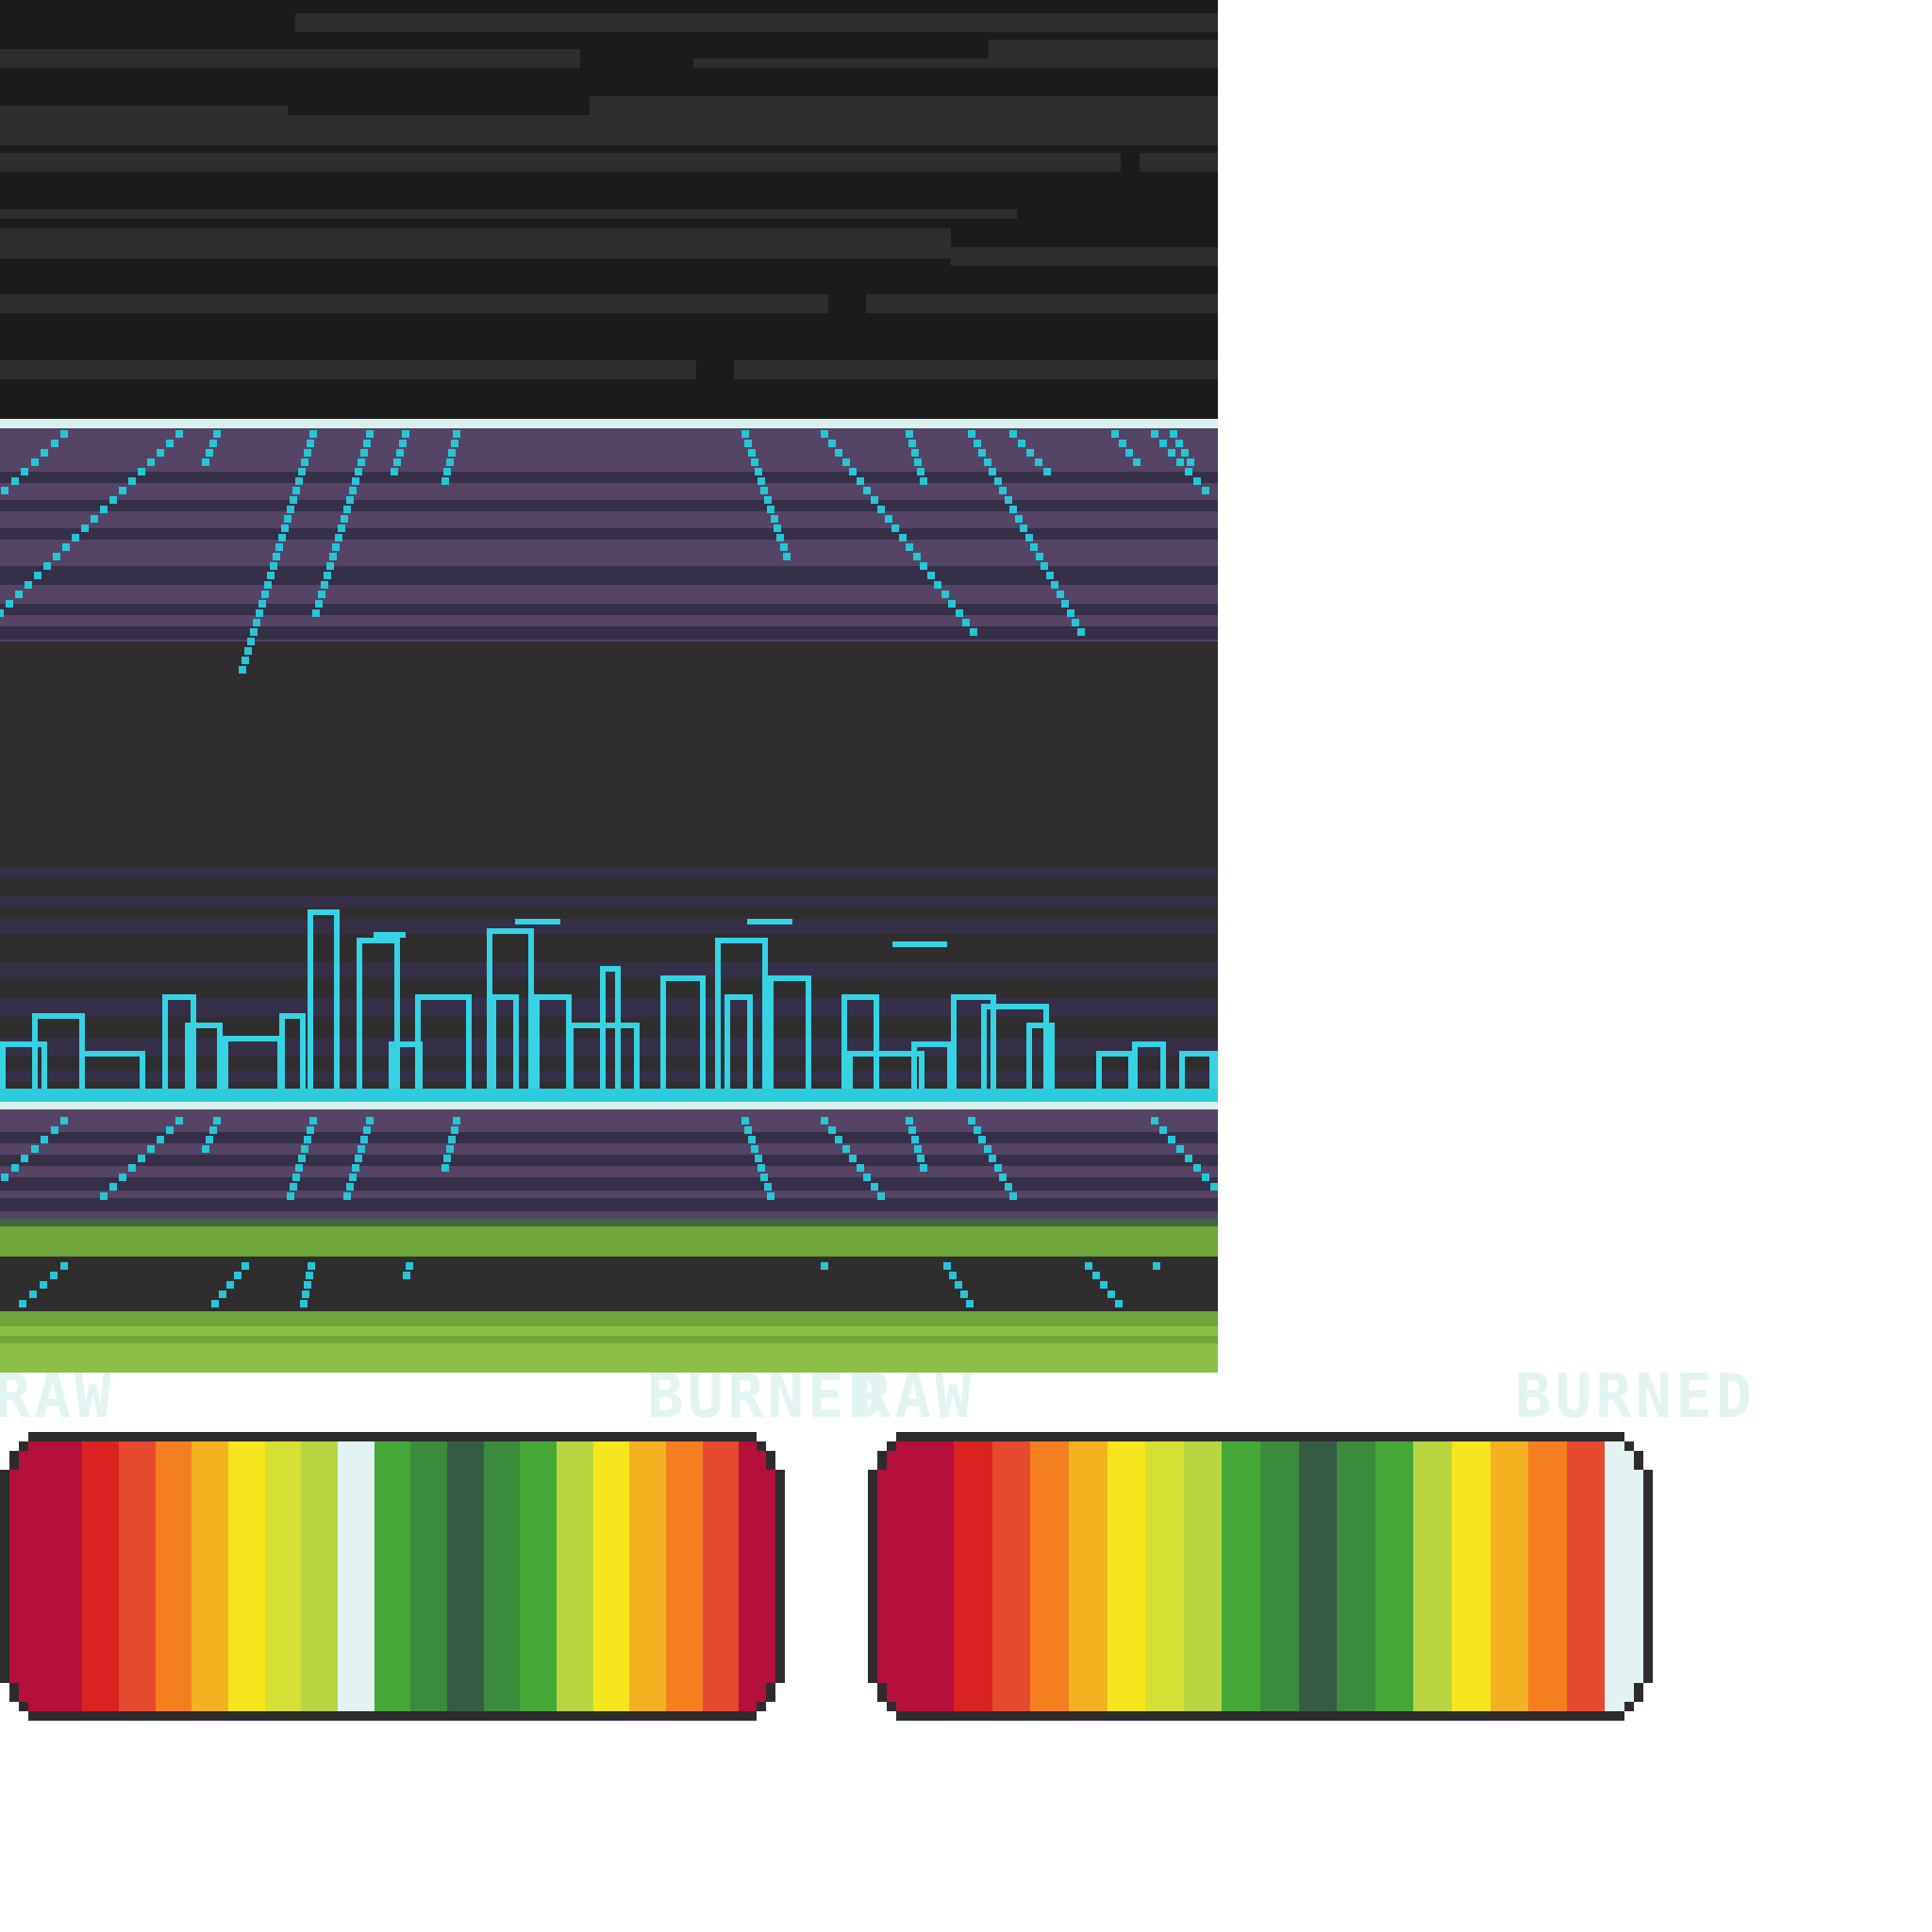 The height and width of the screenshot is (1932, 1932). What do you see at coordinates (1260, 1437) in the screenshot?
I see `burned-meter-outline-top` at bounding box center [1260, 1437].